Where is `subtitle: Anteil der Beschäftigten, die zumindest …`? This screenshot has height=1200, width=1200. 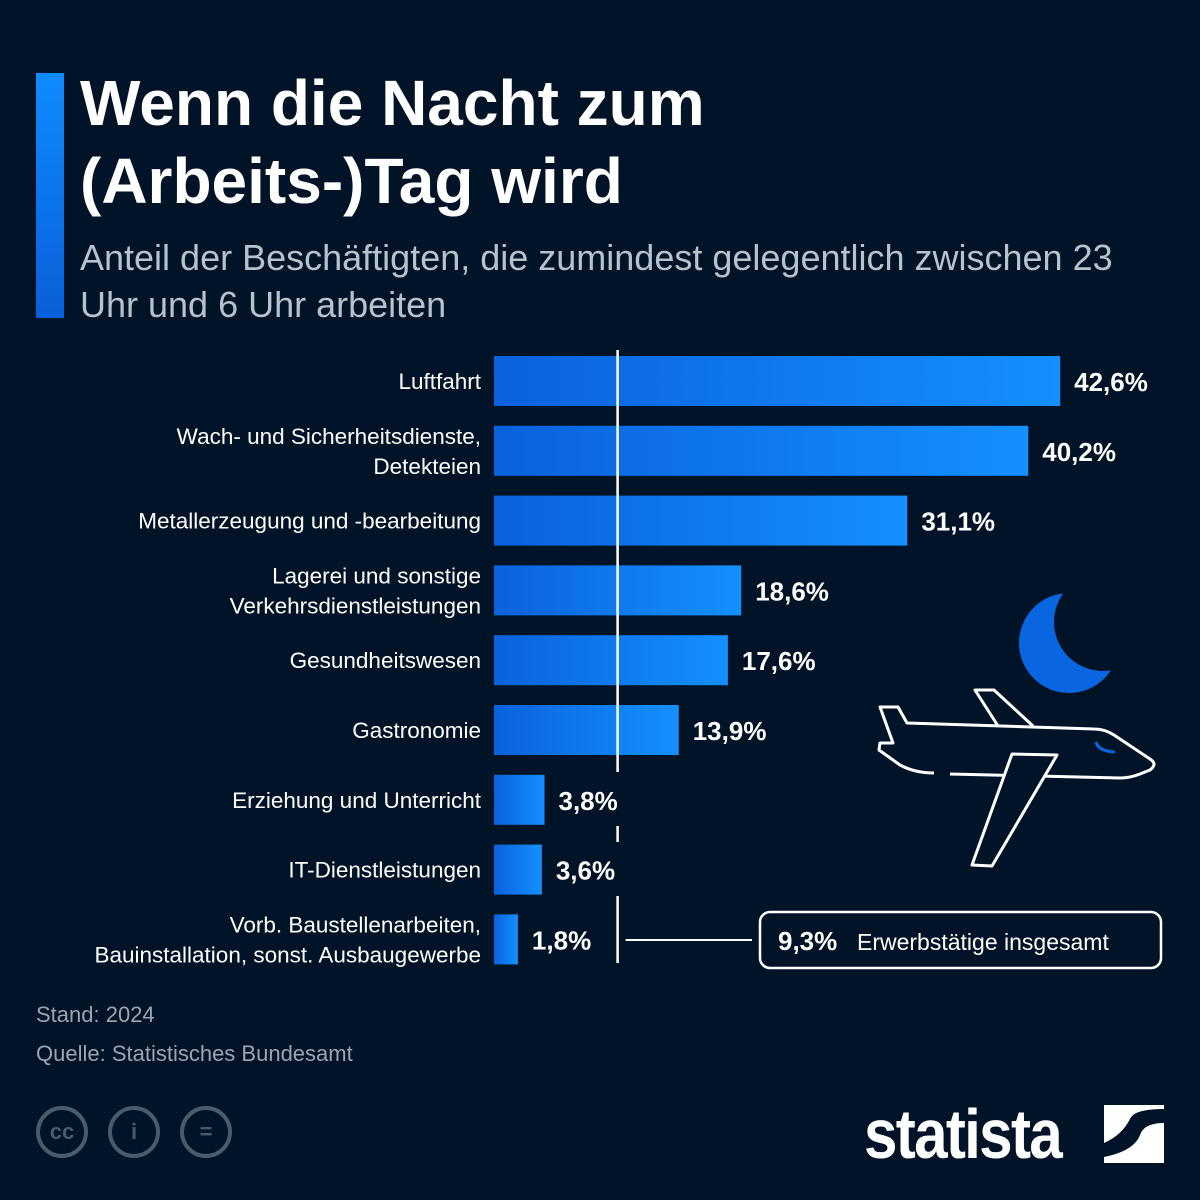
subtitle: Anteil der Beschäftigten, die zumindest … is located at coordinates (596, 281).